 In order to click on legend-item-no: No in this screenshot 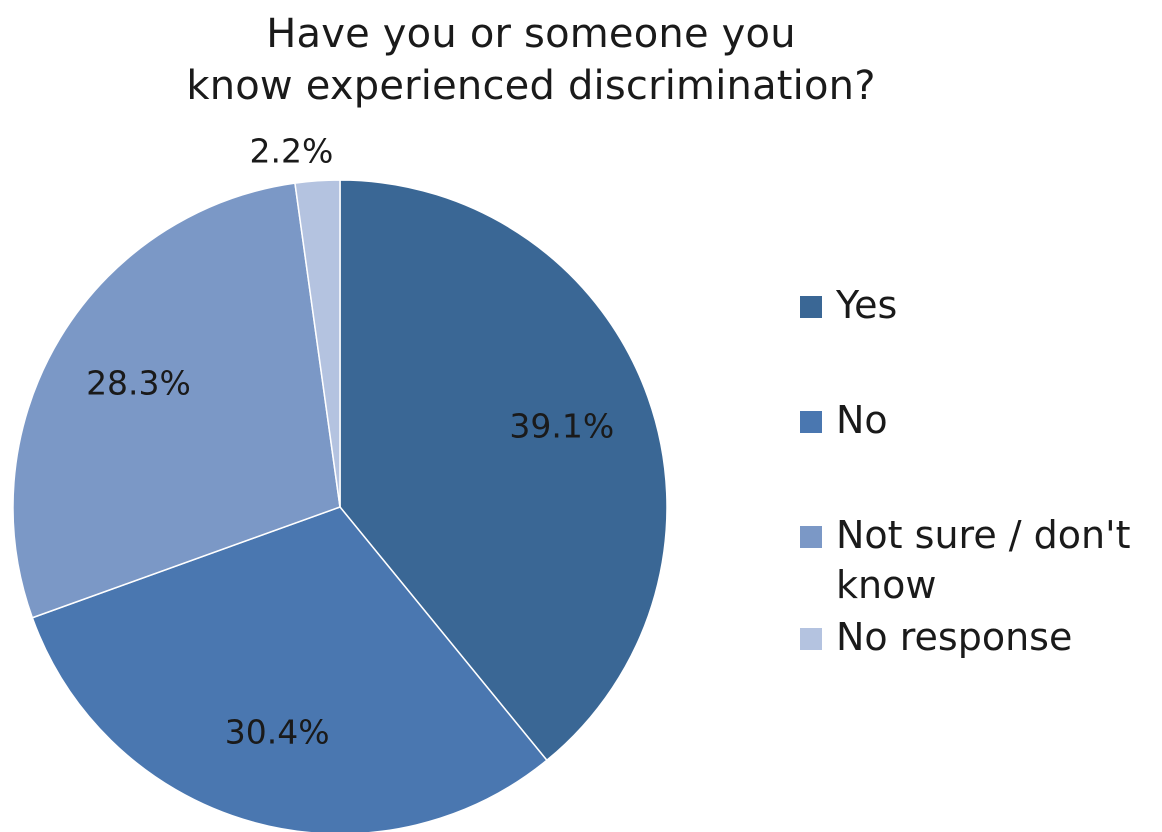, I will do `click(980, 420)`.